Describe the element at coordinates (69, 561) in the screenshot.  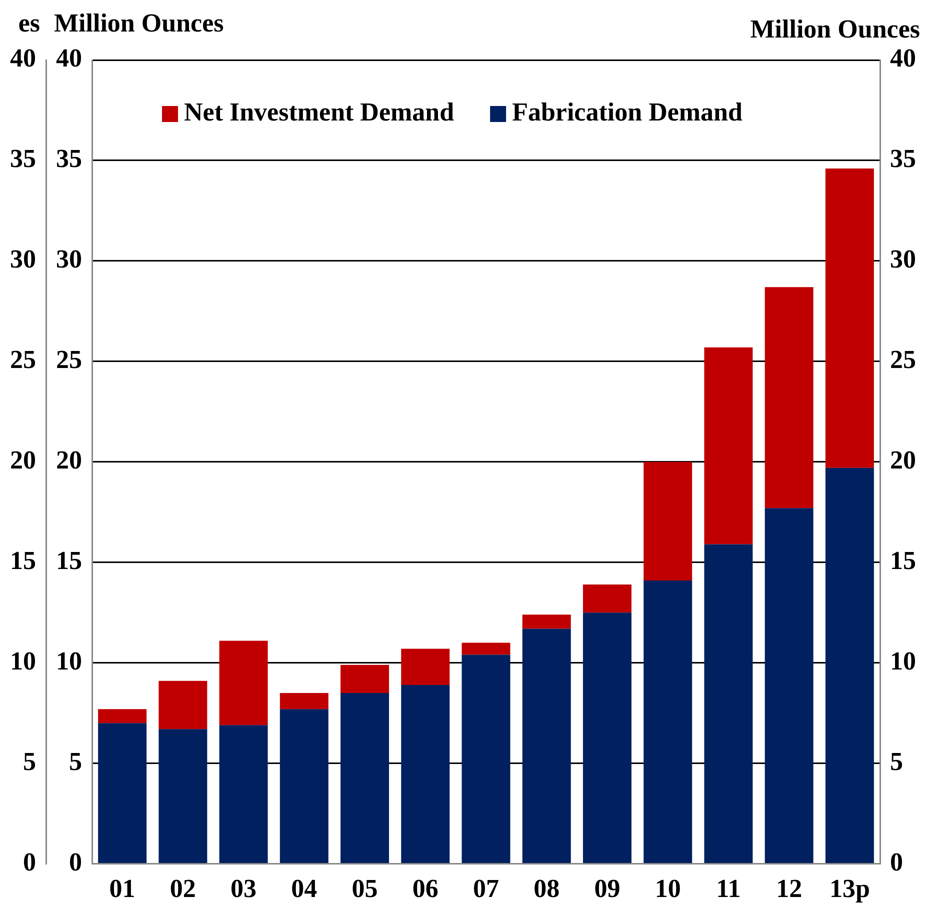
I see `y-tick-label: 15` at that location.